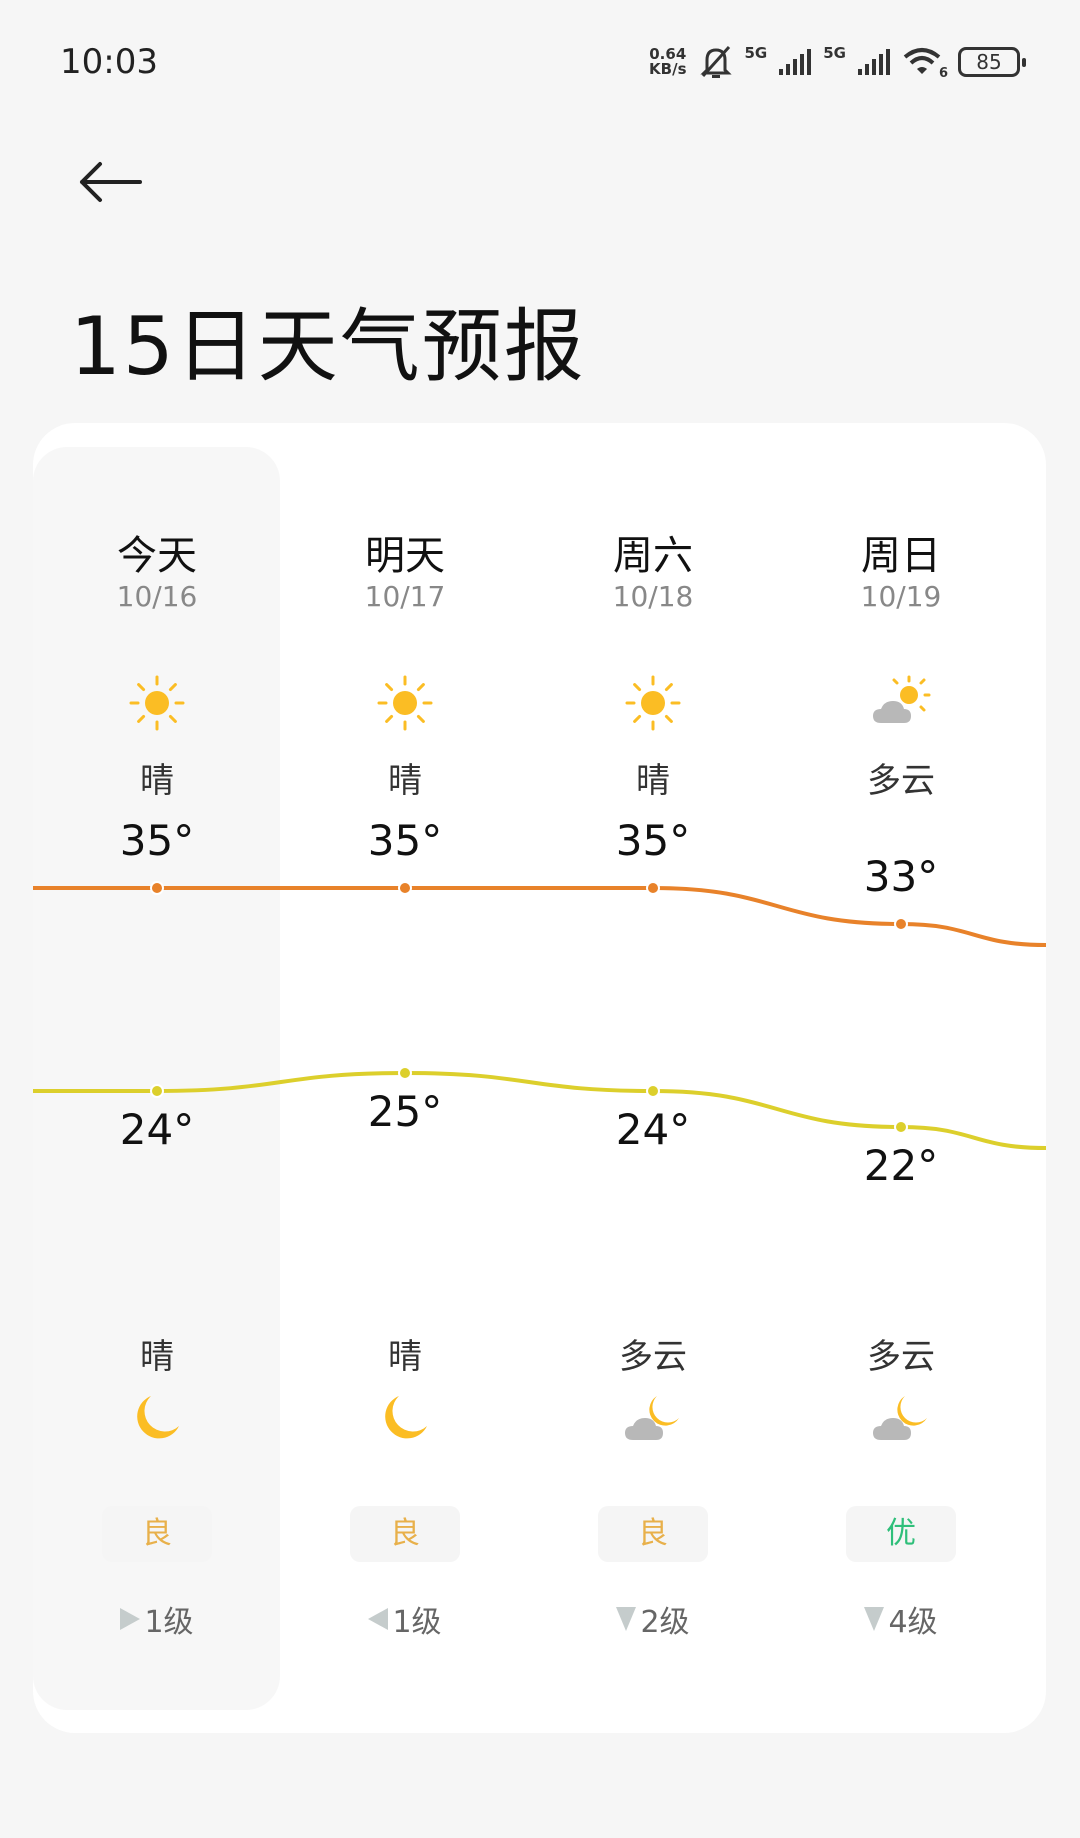 The width and height of the screenshot is (1080, 1838). Describe the element at coordinates (539, 1016) in the screenshot. I see `temperature-chart` at that location.